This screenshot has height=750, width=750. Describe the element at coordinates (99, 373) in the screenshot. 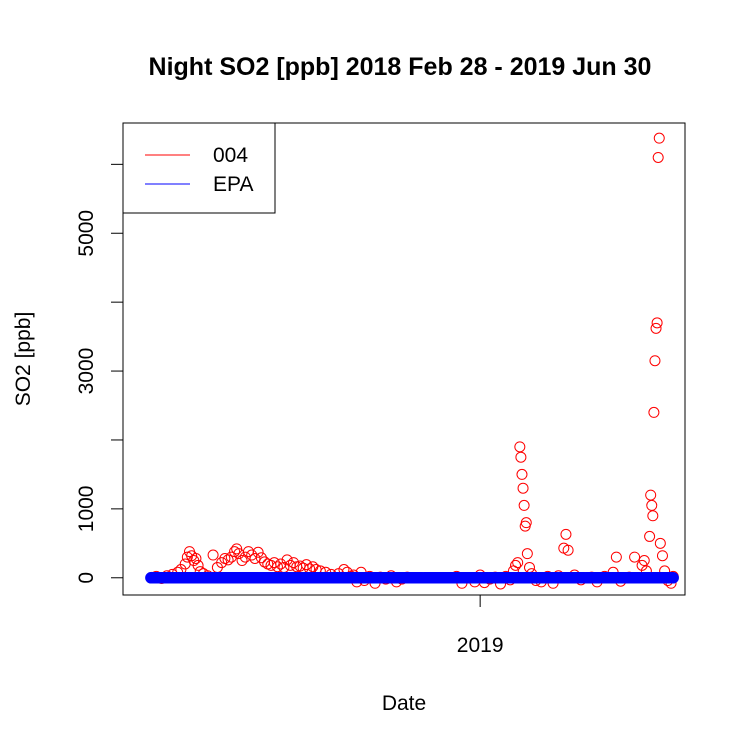

I see `y-axis: 0 1000 3000 5000` at that location.